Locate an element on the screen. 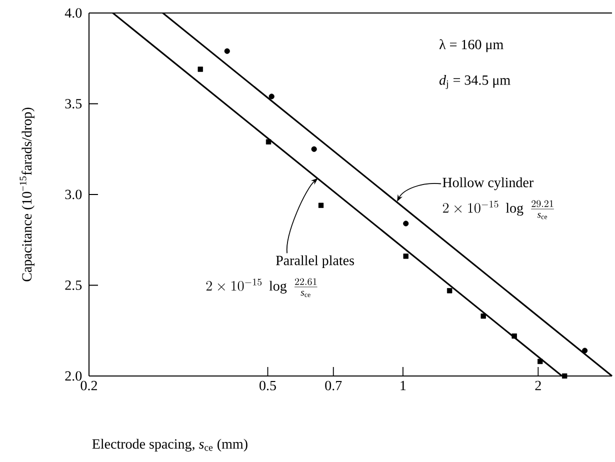 Image resolution: width=615 pixels, height=462 pixels. x-tick-label: 0.5 is located at coordinates (268, 385).